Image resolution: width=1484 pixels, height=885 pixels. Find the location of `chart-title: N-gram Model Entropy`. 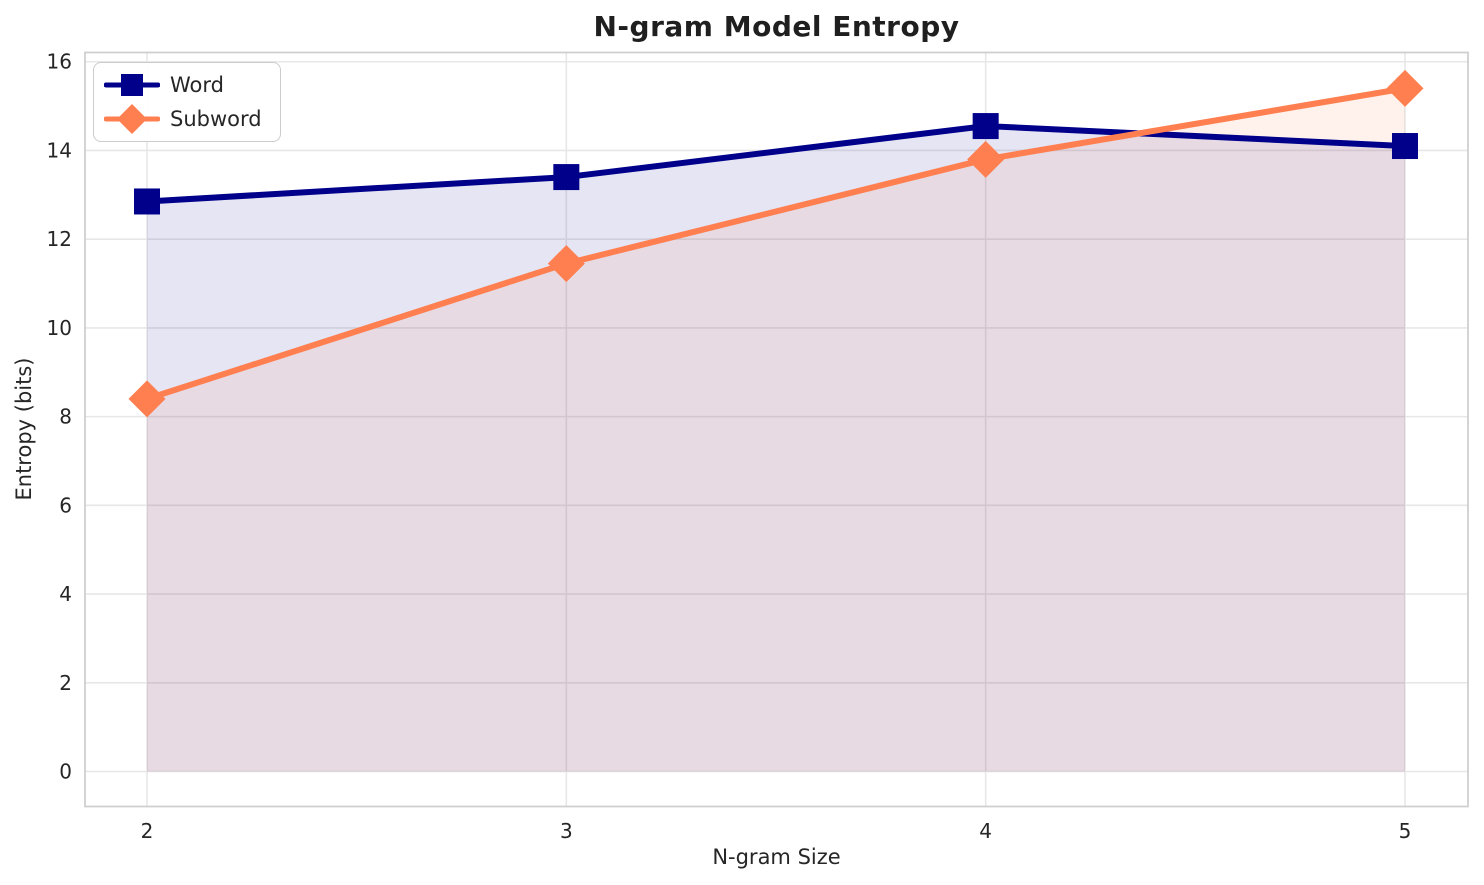

chart-title: N-gram Model Entropy is located at coordinates (776, 26).